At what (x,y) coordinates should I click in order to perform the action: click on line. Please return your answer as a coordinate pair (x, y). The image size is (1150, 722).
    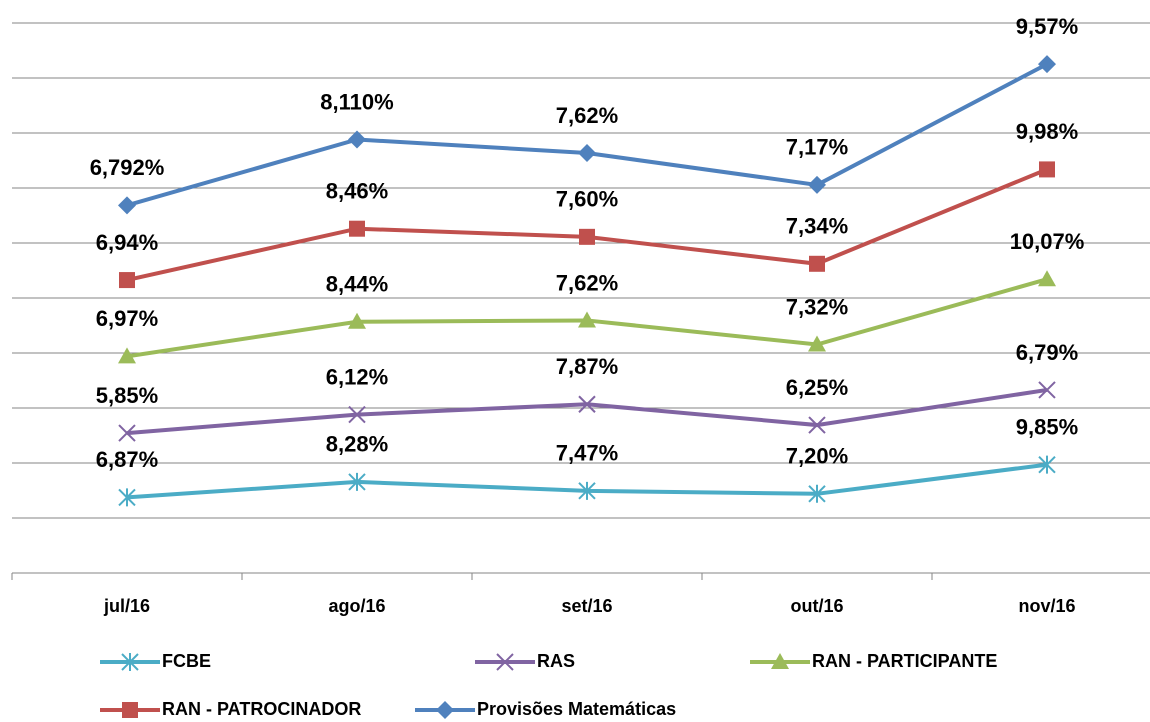
    Looking at the image, I should click on (587, 411).